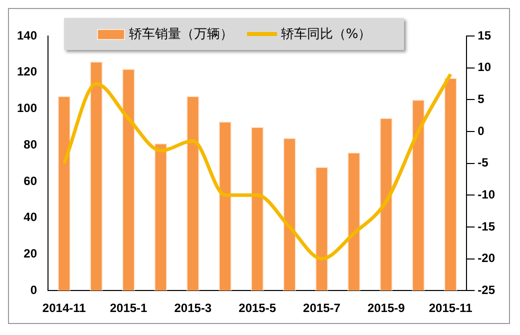 The width and height of the screenshot is (520, 335). What do you see at coordinates (386, 308) in the screenshot?
I see `x-tick-label: 2015-9` at bounding box center [386, 308].